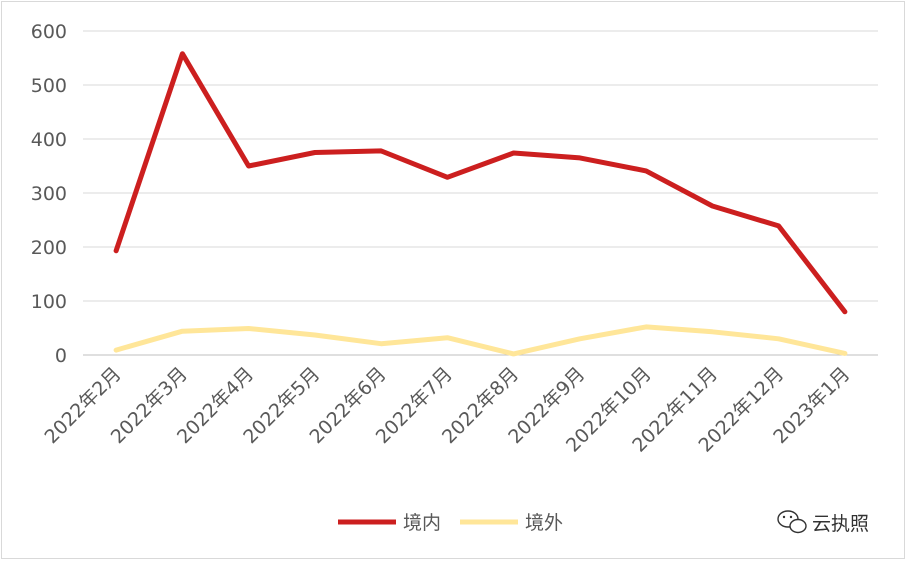 Image resolution: width=908 pixels, height=562 pixels. Describe the element at coordinates (792, 522) in the screenshot. I see `wechat-icon` at that location.